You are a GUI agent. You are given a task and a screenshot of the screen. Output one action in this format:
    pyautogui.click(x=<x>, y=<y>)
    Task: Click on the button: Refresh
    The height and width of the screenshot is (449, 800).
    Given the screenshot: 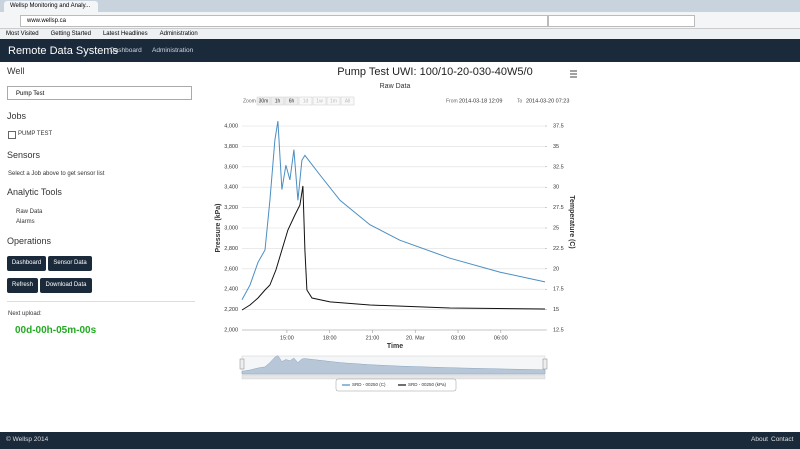 What is the action you would take?
    pyautogui.click(x=22, y=285)
    